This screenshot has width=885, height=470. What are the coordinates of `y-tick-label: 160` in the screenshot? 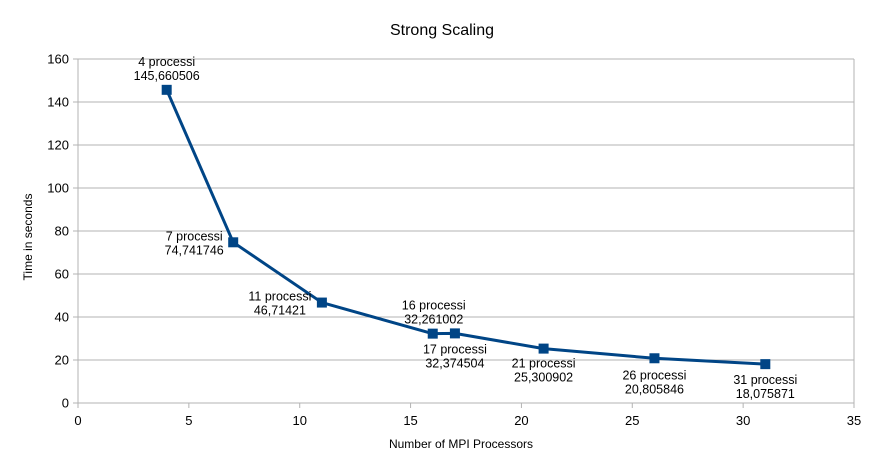 It's located at (58, 59).